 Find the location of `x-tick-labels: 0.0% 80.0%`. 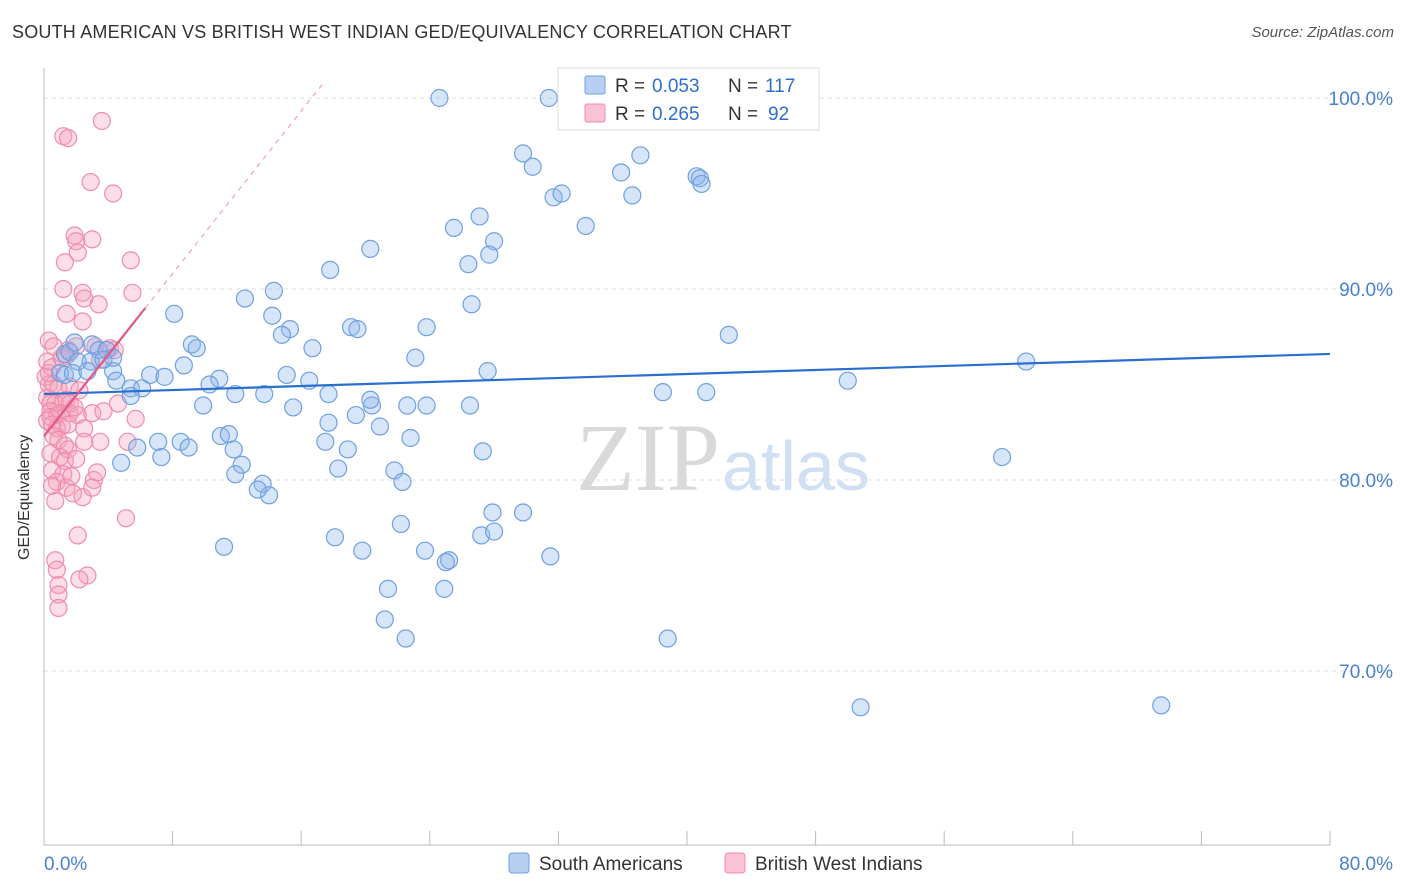

x-tick-labels: 0.0% 80.0% is located at coordinates (718, 864).